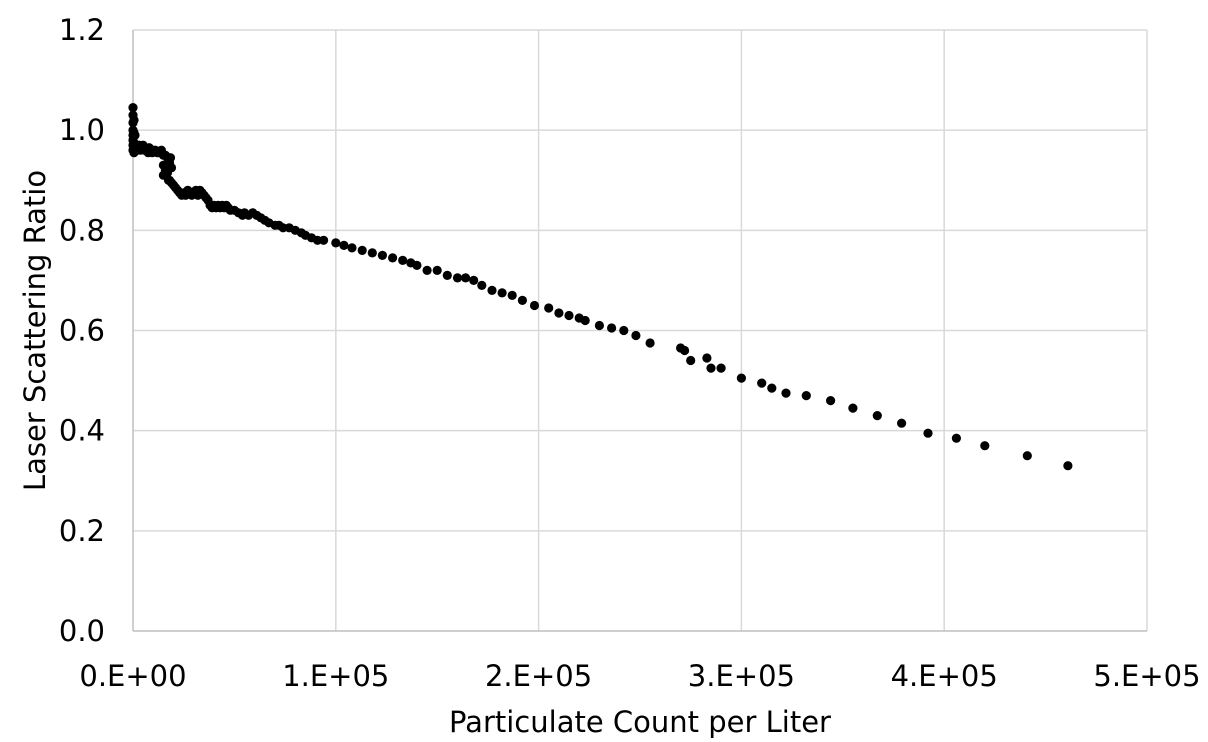 The image size is (1208, 742). What do you see at coordinates (35, 330) in the screenshot?
I see `y-axis-title: Laser Scattering Ratio` at bounding box center [35, 330].